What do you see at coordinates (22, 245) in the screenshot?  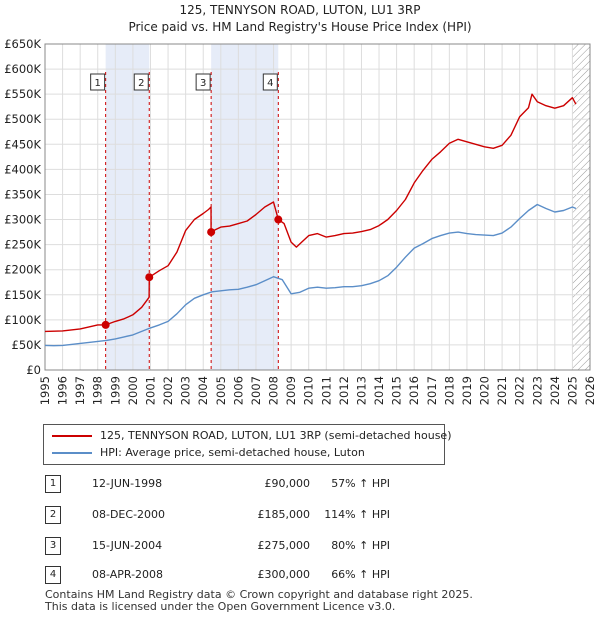 I see `y-tick-label: £250K` at bounding box center [22, 245].